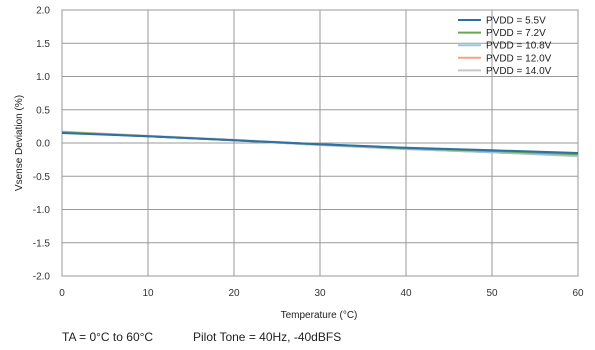 The height and width of the screenshot is (350, 595). Describe the element at coordinates (42, 177) in the screenshot. I see `y-tick-label: -0.5` at that location.